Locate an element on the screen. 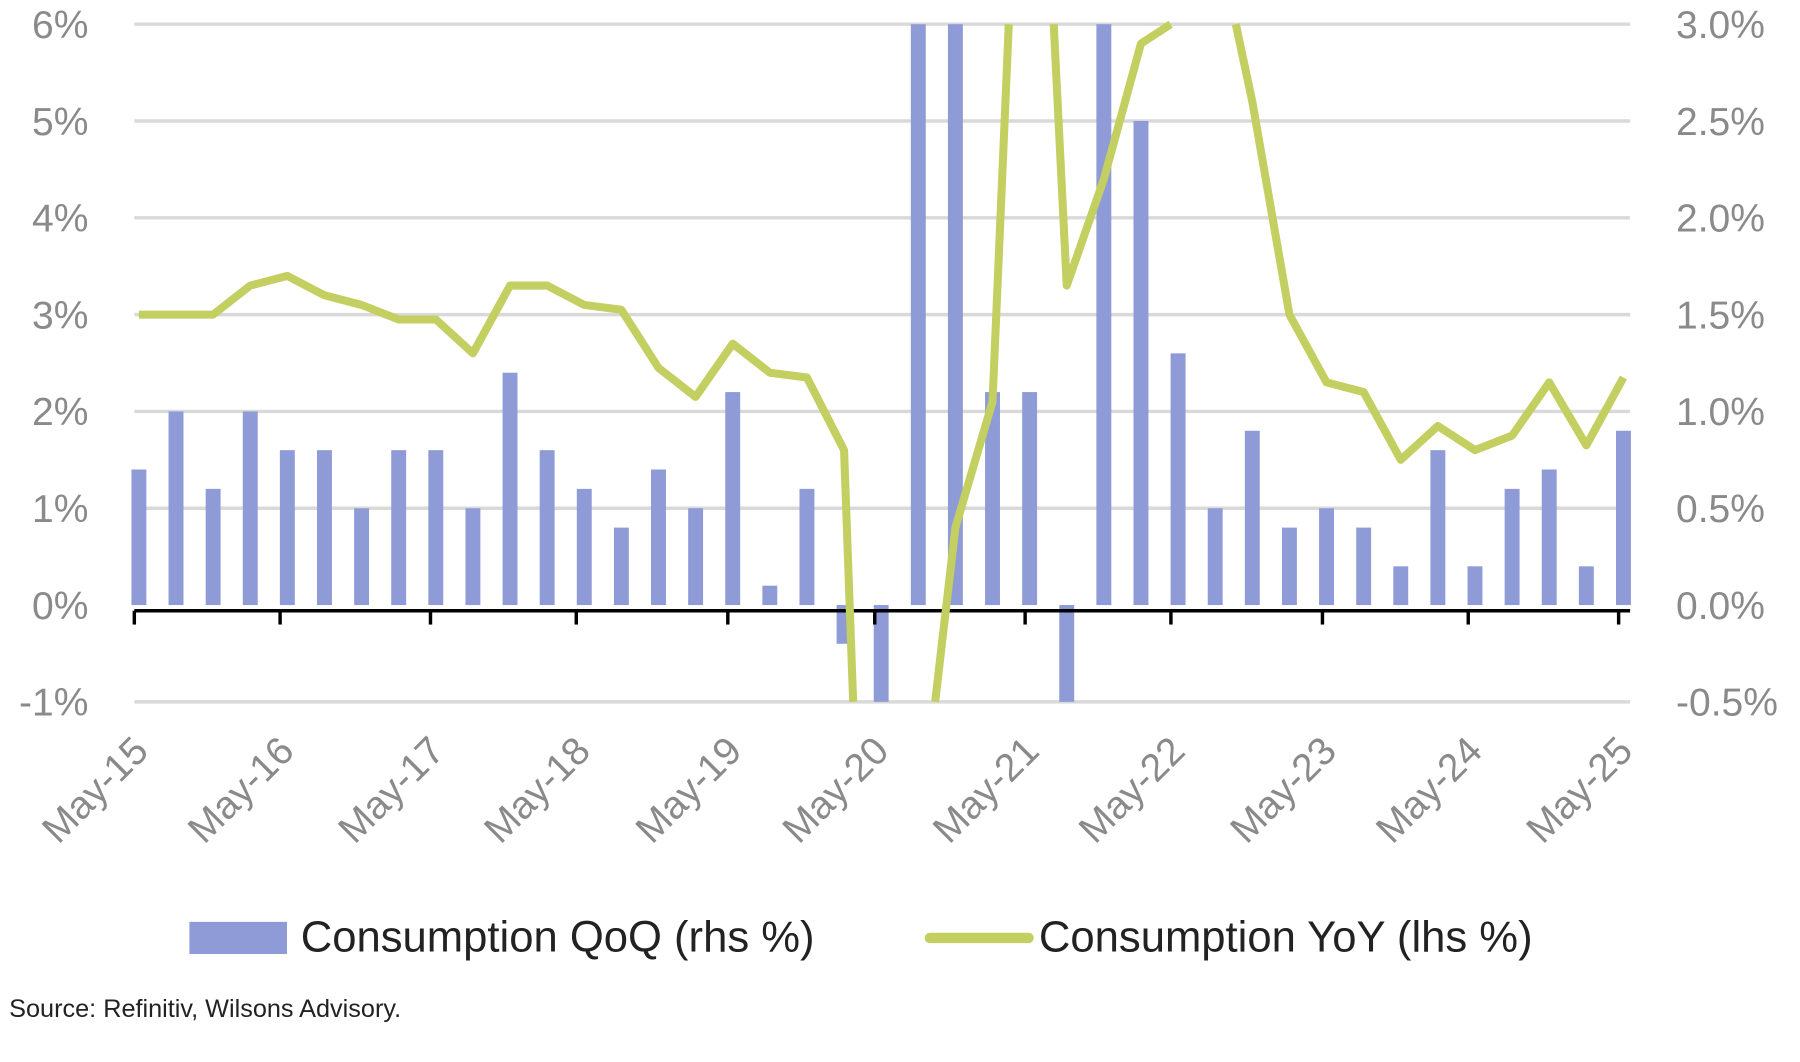 The width and height of the screenshot is (1800, 1062). x-tick-label: May-16 is located at coordinates (241, 790).